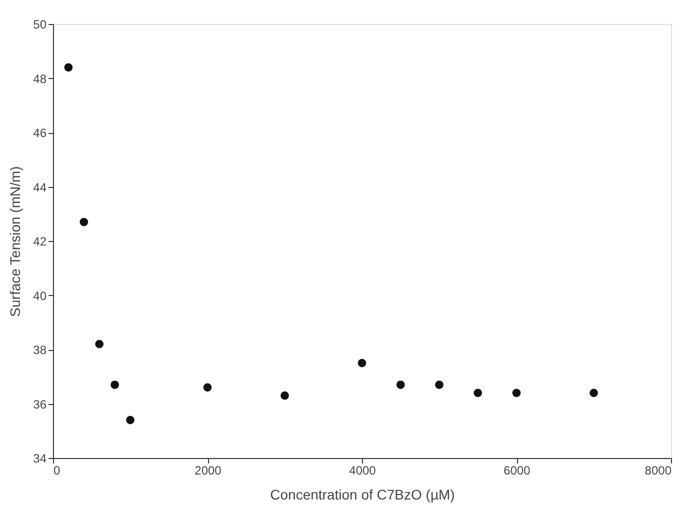 The width and height of the screenshot is (692, 512). Describe the element at coordinates (40, 295) in the screenshot. I see `y-tick-label: 40` at that location.